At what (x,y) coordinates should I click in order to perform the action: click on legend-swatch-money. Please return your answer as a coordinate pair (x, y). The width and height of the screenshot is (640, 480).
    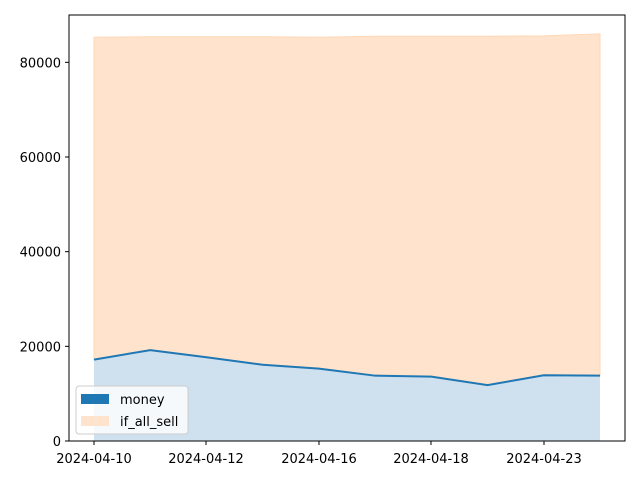
    Looking at the image, I should click on (95, 399).